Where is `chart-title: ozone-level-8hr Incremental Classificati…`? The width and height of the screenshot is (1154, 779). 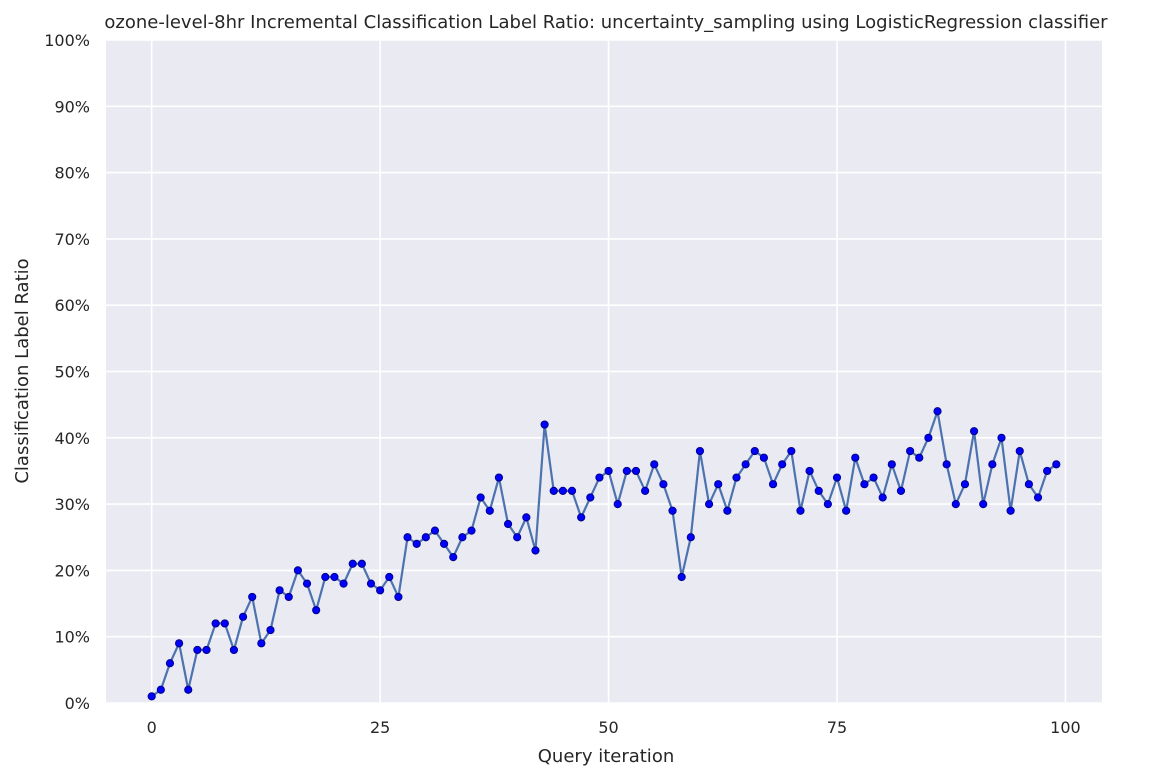
chart-title: ozone-level-8hr Incremental Classificati… is located at coordinates (606, 22).